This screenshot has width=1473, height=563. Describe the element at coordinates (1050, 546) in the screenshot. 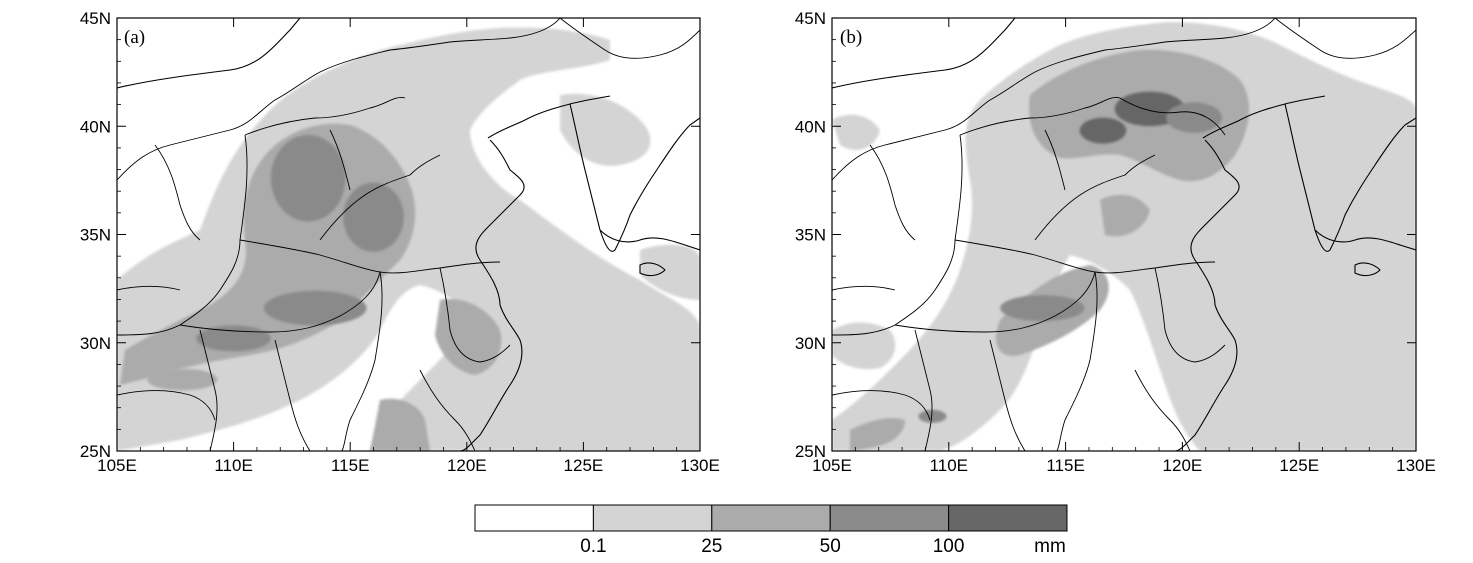

I see `colorbar-unit: mm` at that location.